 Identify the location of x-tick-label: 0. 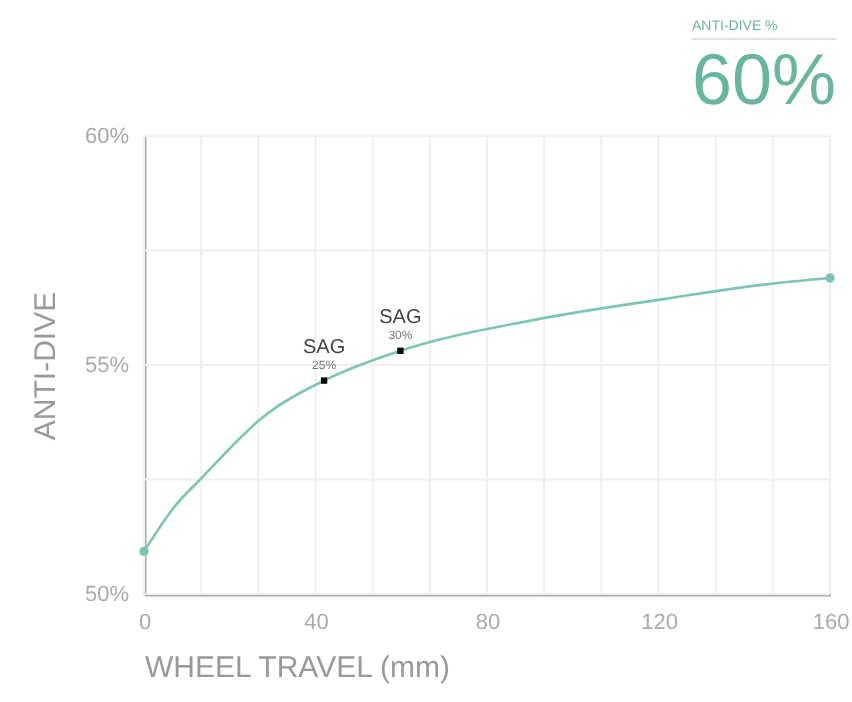
(145, 623).